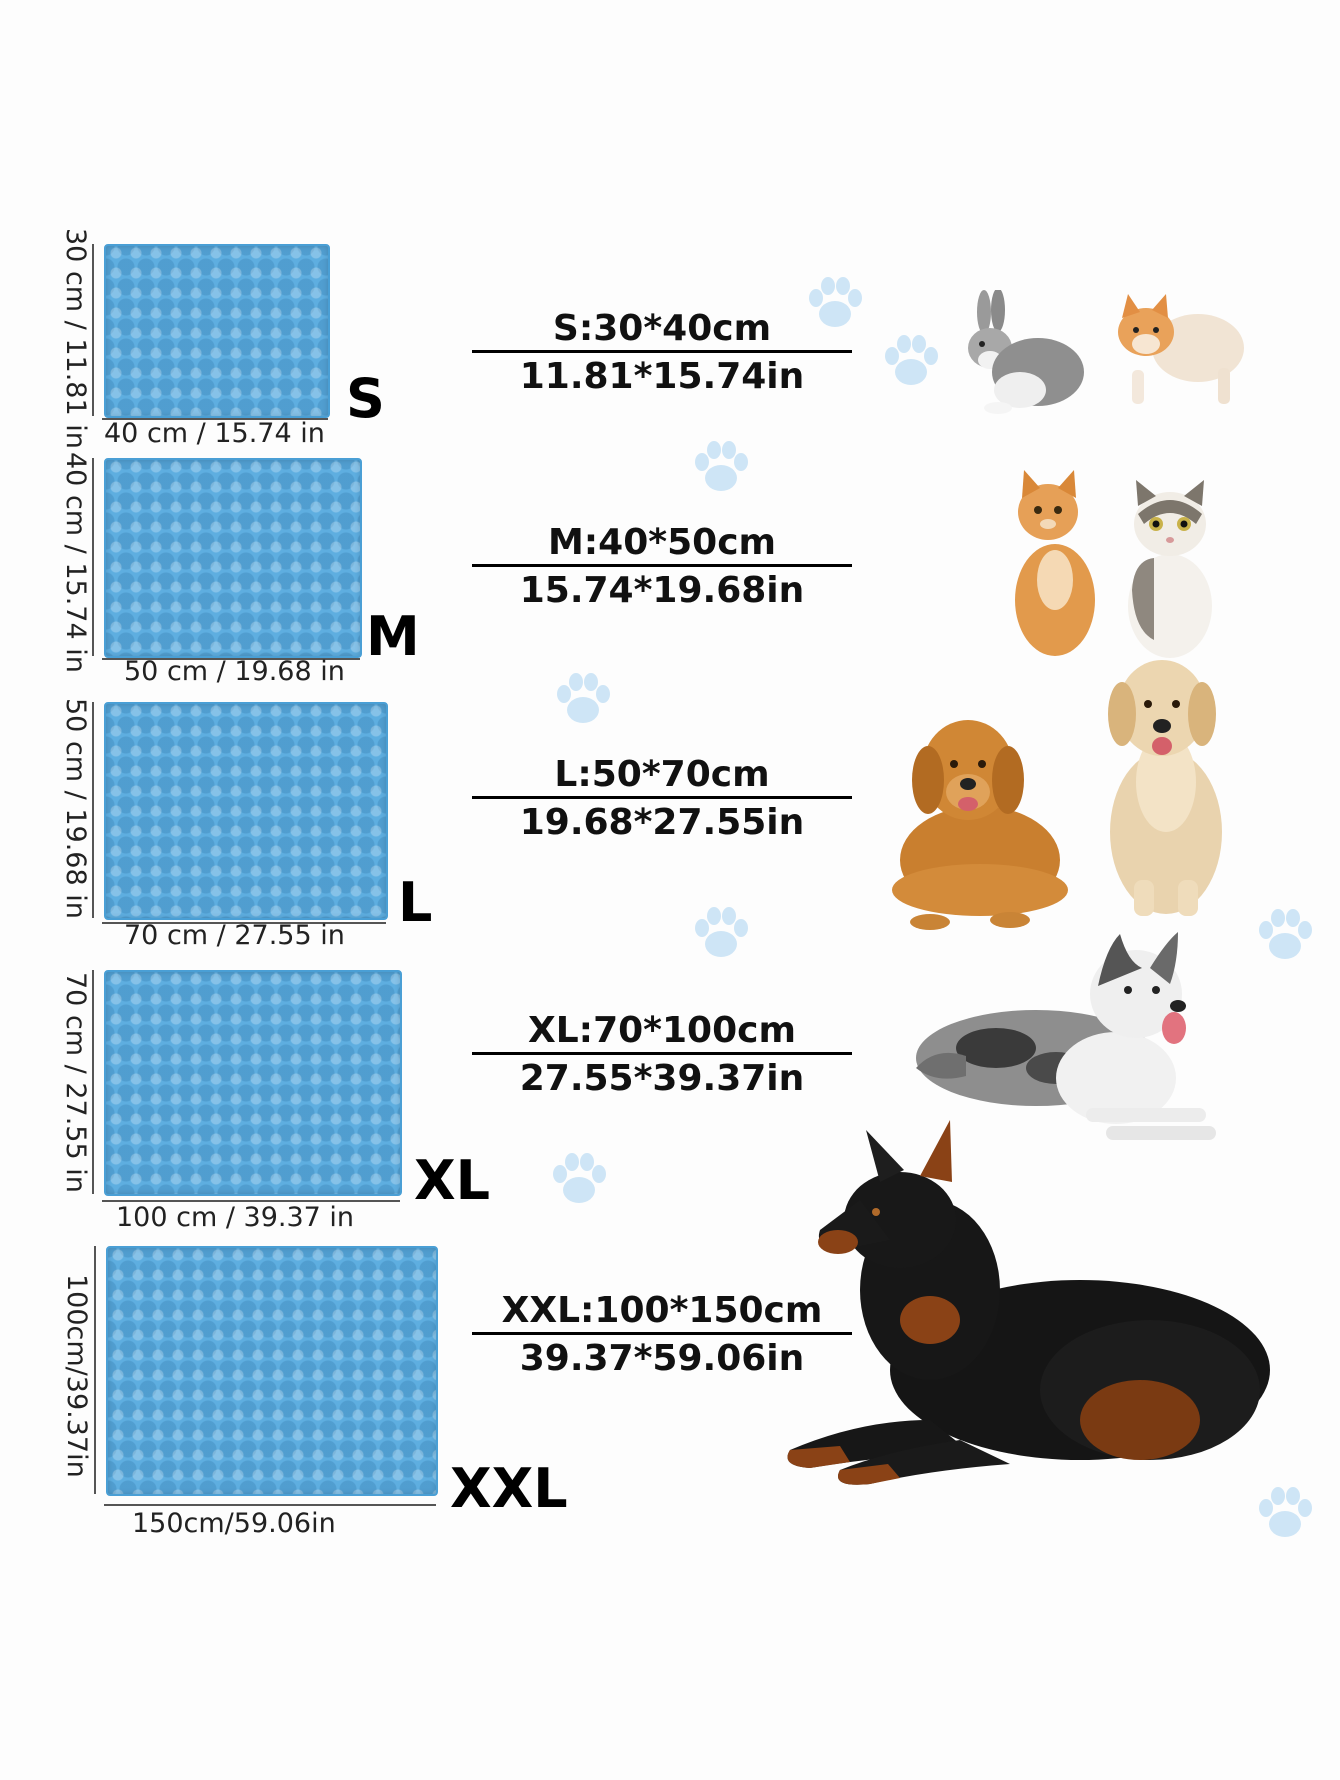 This screenshot has height=1780, width=1340. Describe the element at coordinates (980, 825) in the screenshot. I see `golden-retriever-lying-image` at that location.